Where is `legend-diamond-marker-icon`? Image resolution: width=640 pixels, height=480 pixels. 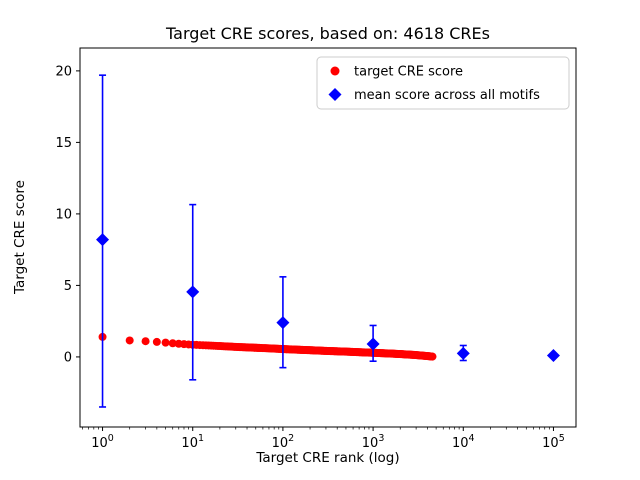
legend-diamond-marker-icon is located at coordinates (335, 94).